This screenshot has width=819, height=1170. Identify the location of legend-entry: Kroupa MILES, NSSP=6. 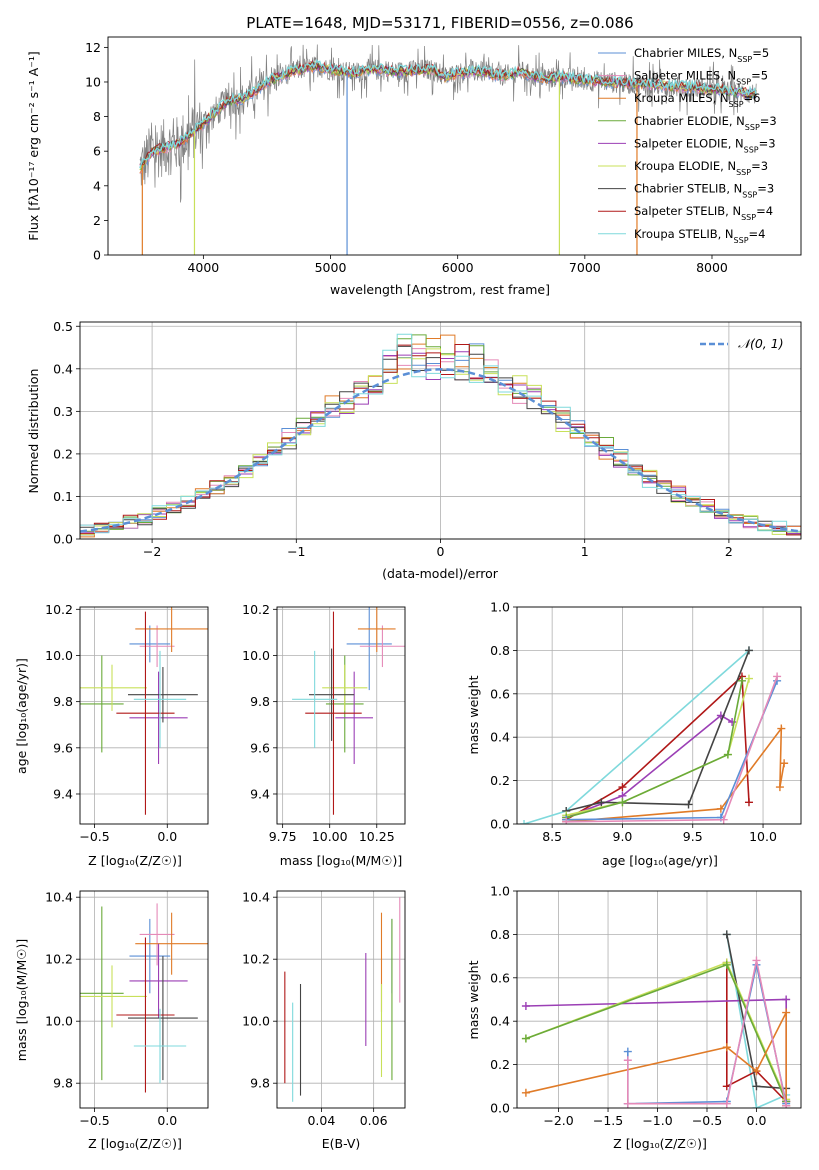
(697, 100).